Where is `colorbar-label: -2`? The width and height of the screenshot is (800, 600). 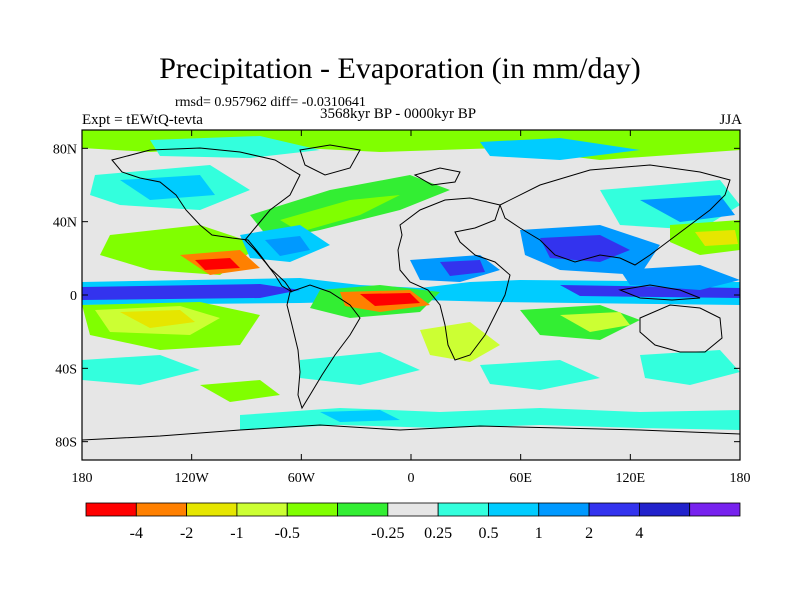
colorbar-label: -2 is located at coordinates (186, 533).